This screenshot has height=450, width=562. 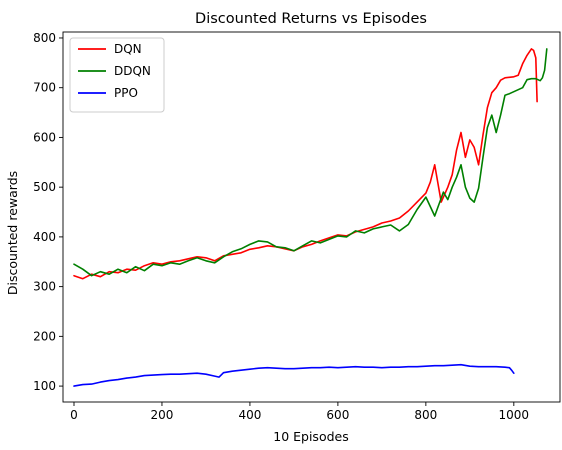 I want to click on y-axis-title: Discounted rewards, so click(x=12, y=233).